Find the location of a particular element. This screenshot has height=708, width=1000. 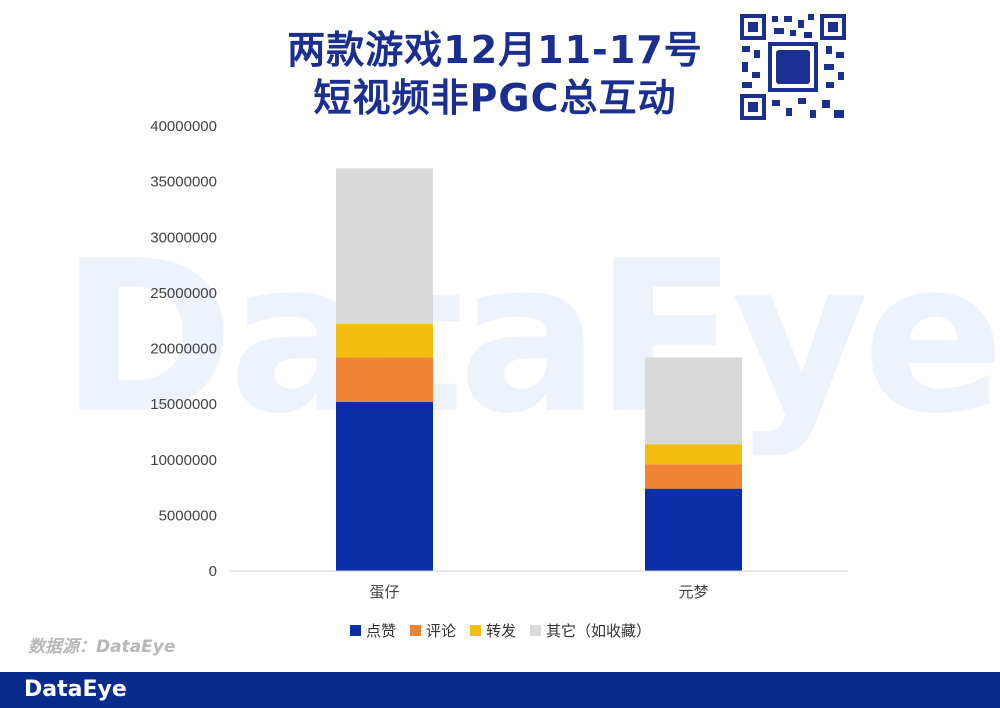

legend-label: 评论 is located at coordinates (441, 631).